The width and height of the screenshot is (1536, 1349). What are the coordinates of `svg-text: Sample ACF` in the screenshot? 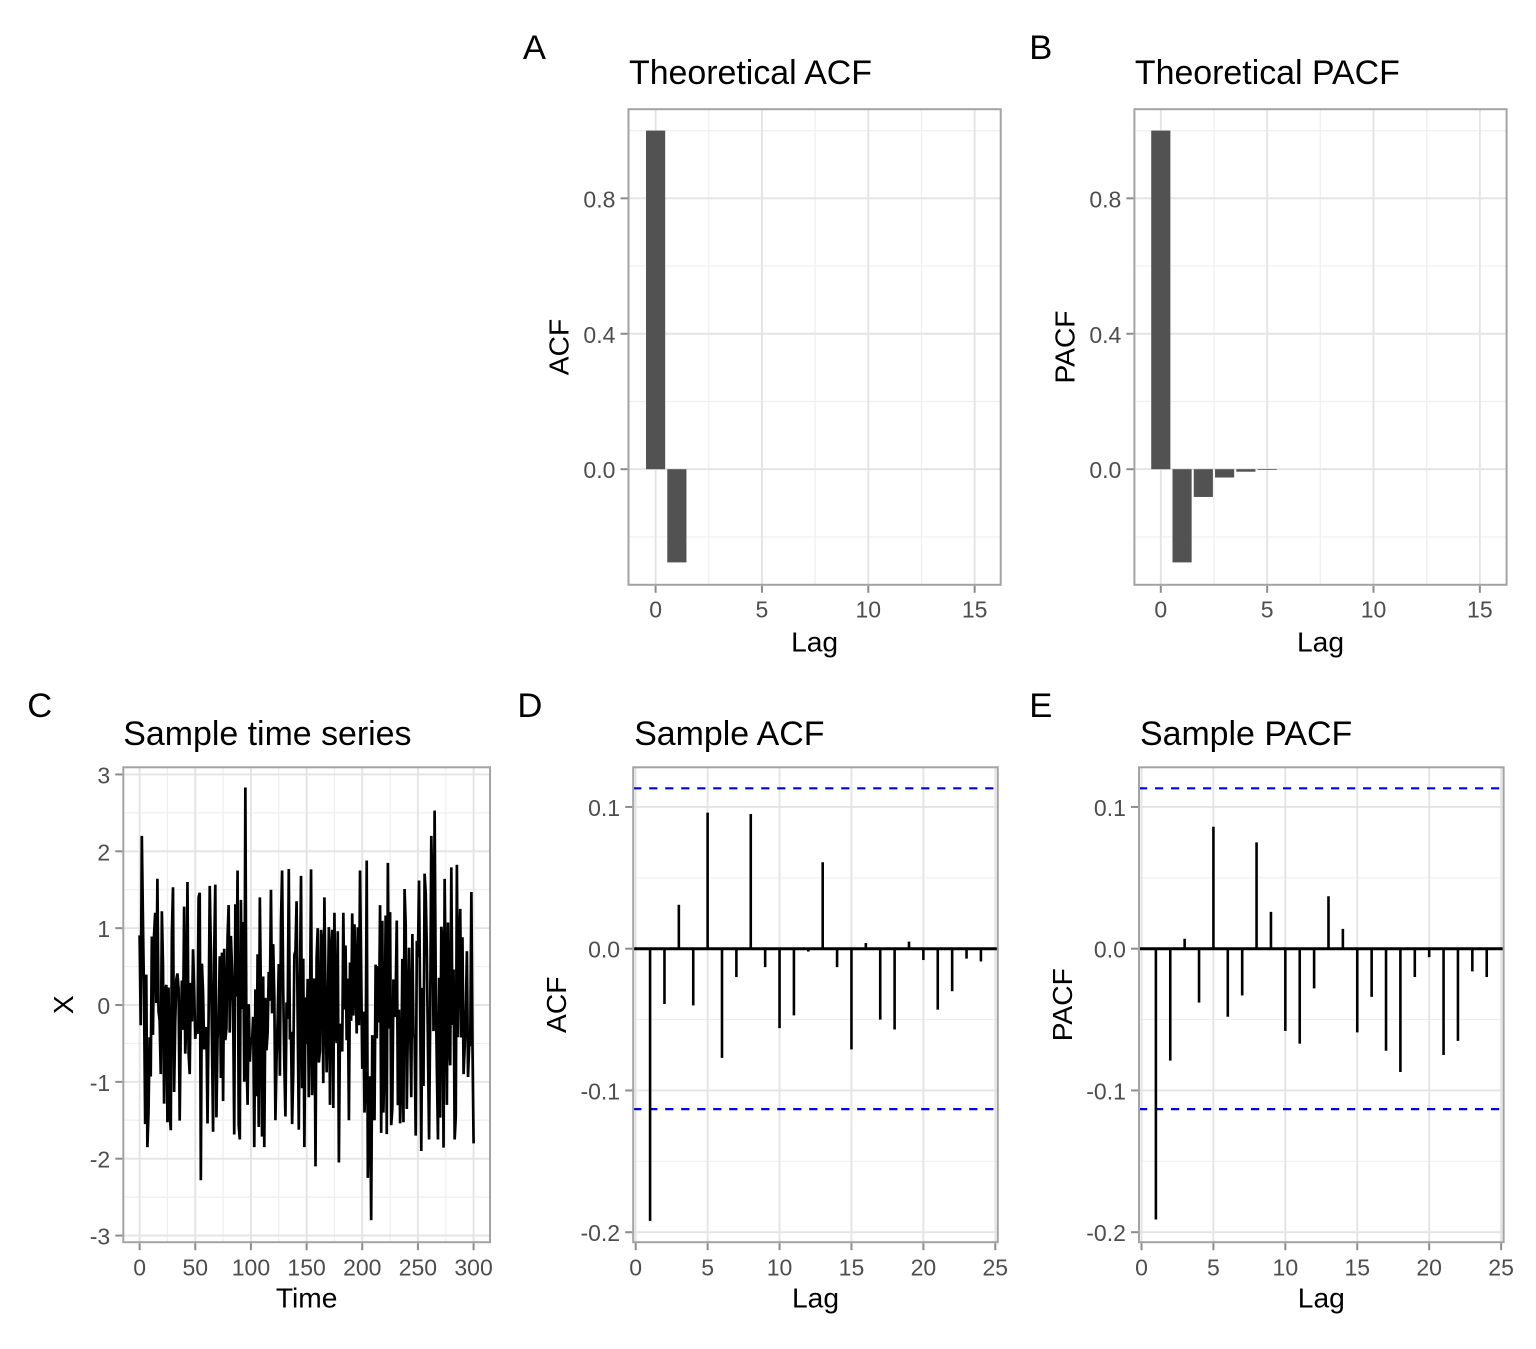 It's located at (729, 734).